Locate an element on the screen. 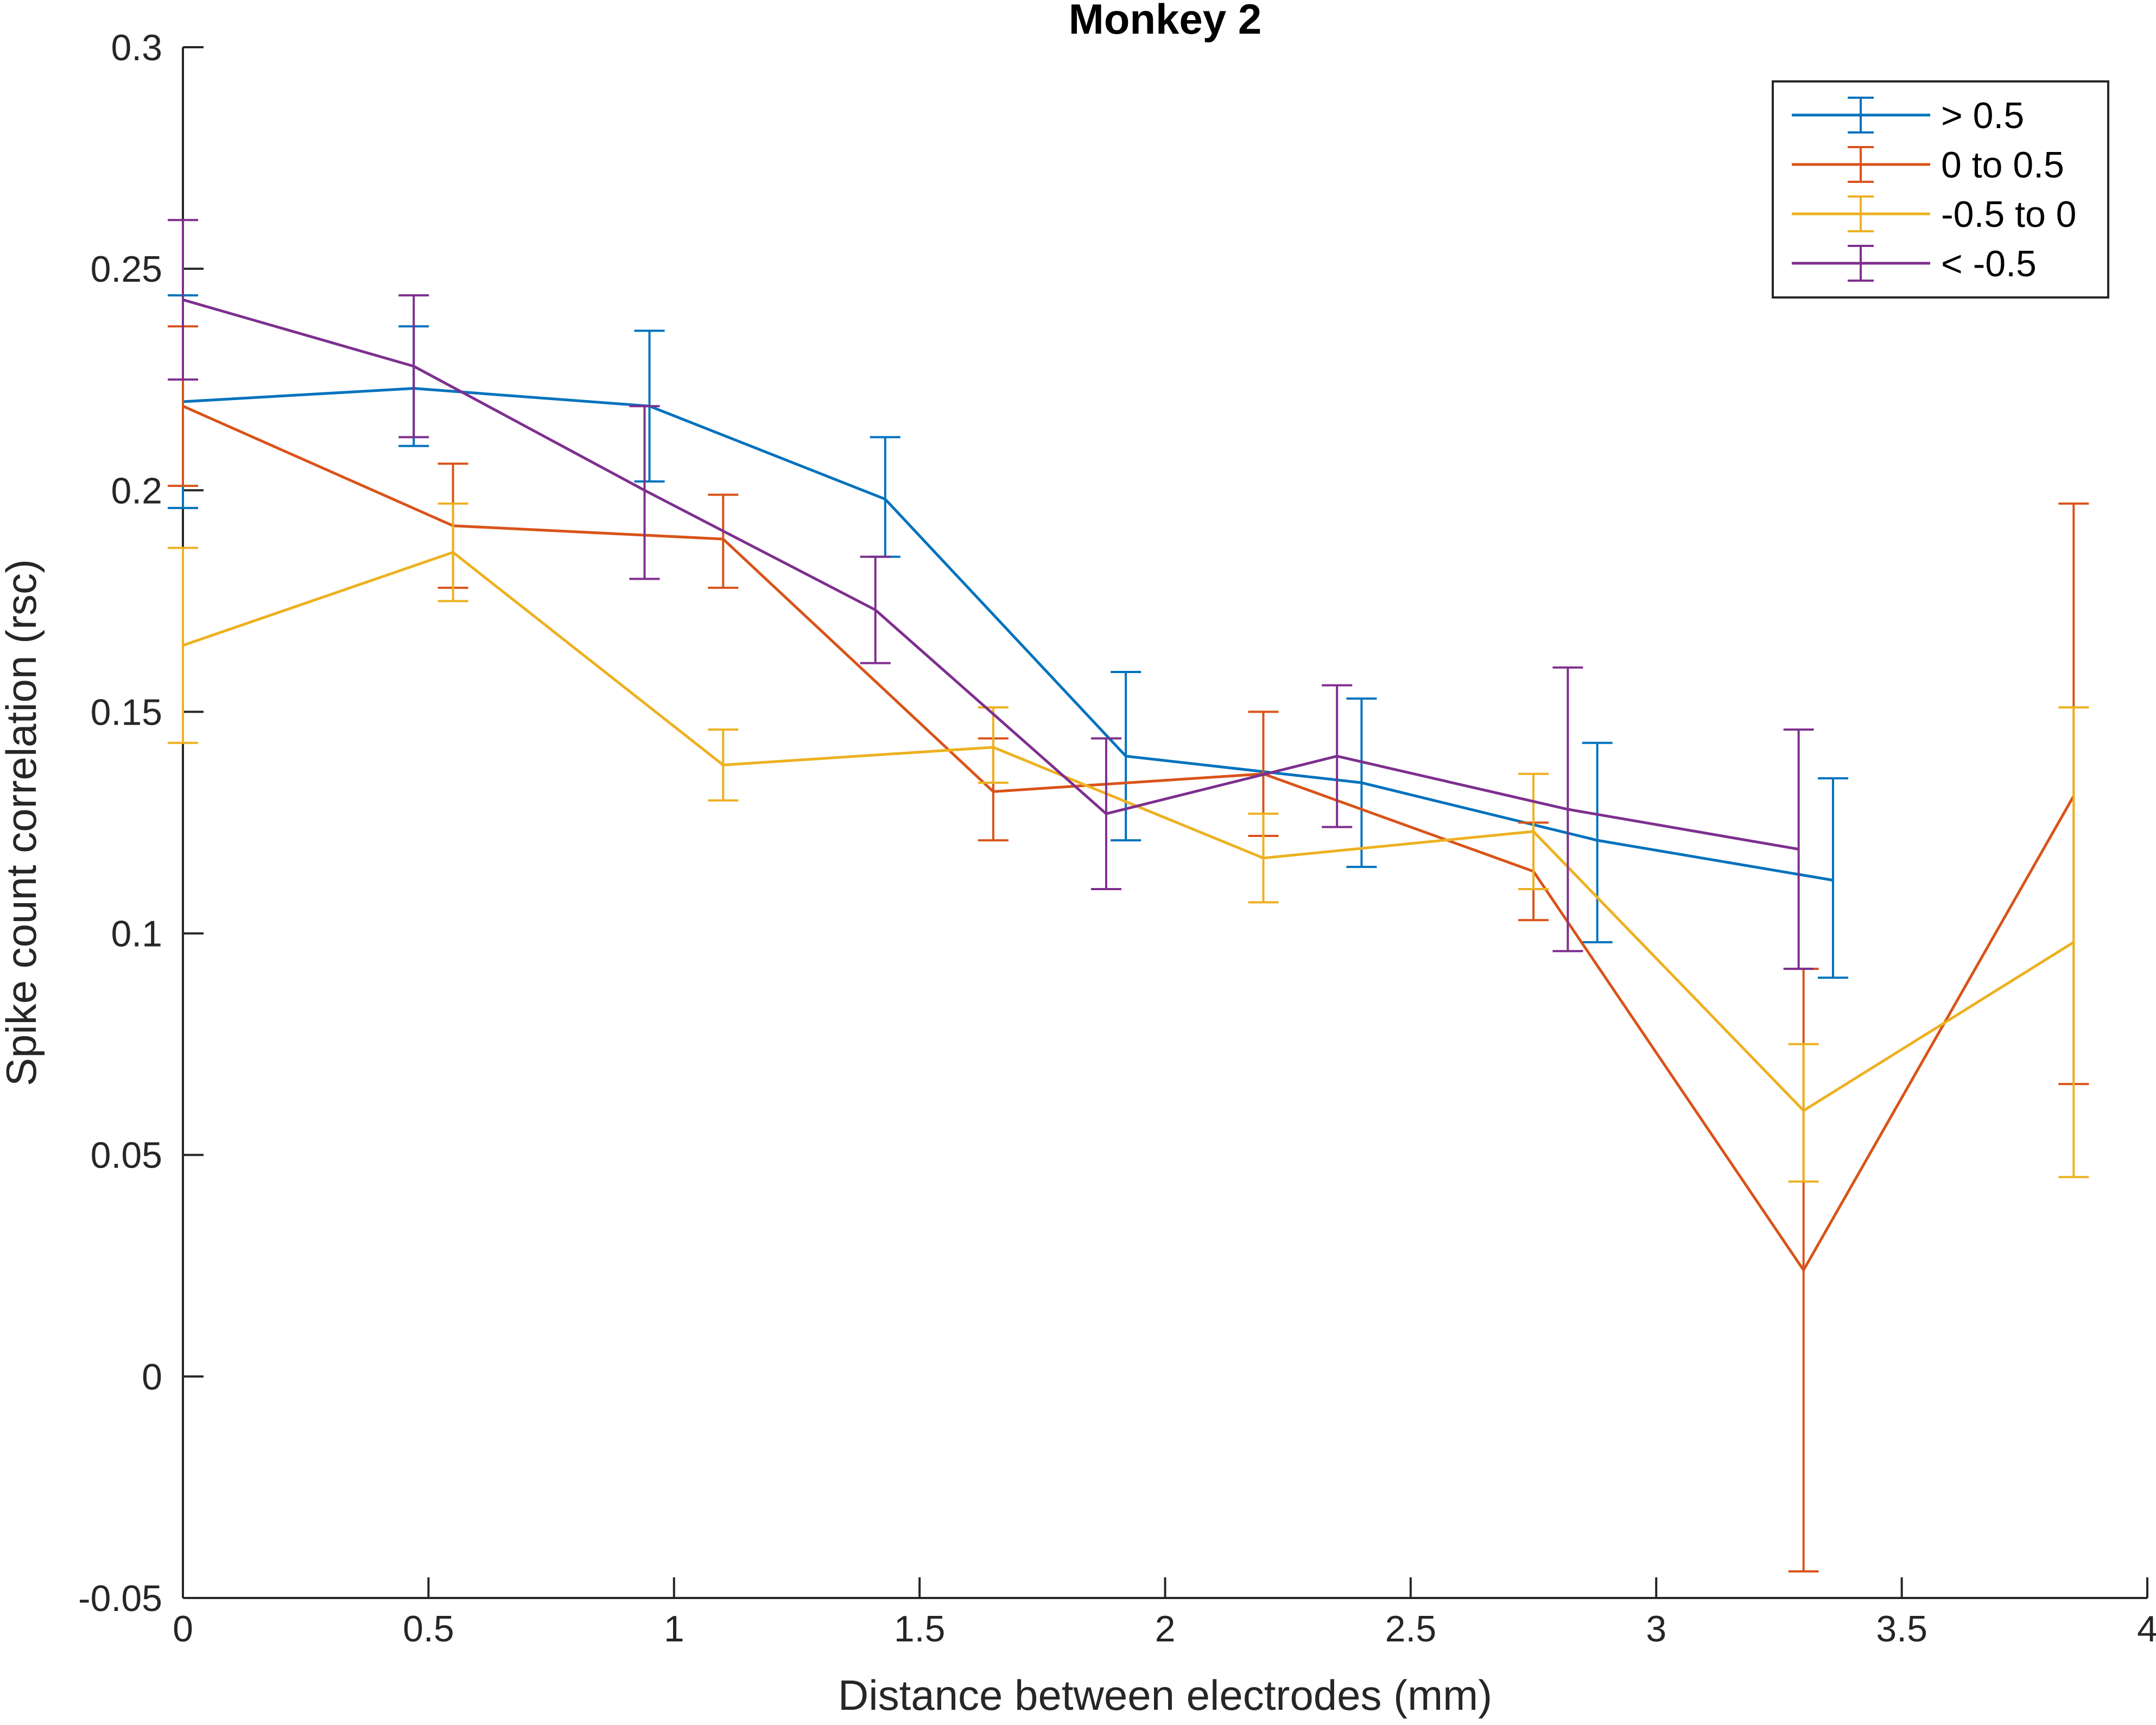  y-tick-label: 0 is located at coordinates (152, 1377).